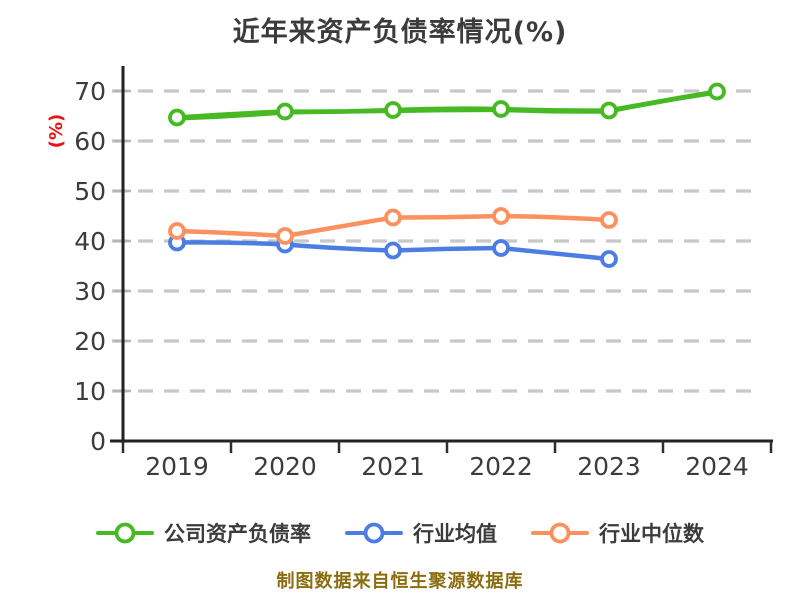 The width and height of the screenshot is (800, 600). What do you see at coordinates (90, 391) in the screenshot?
I see `y-tick-label: 10` at bounding box center [90, 391].